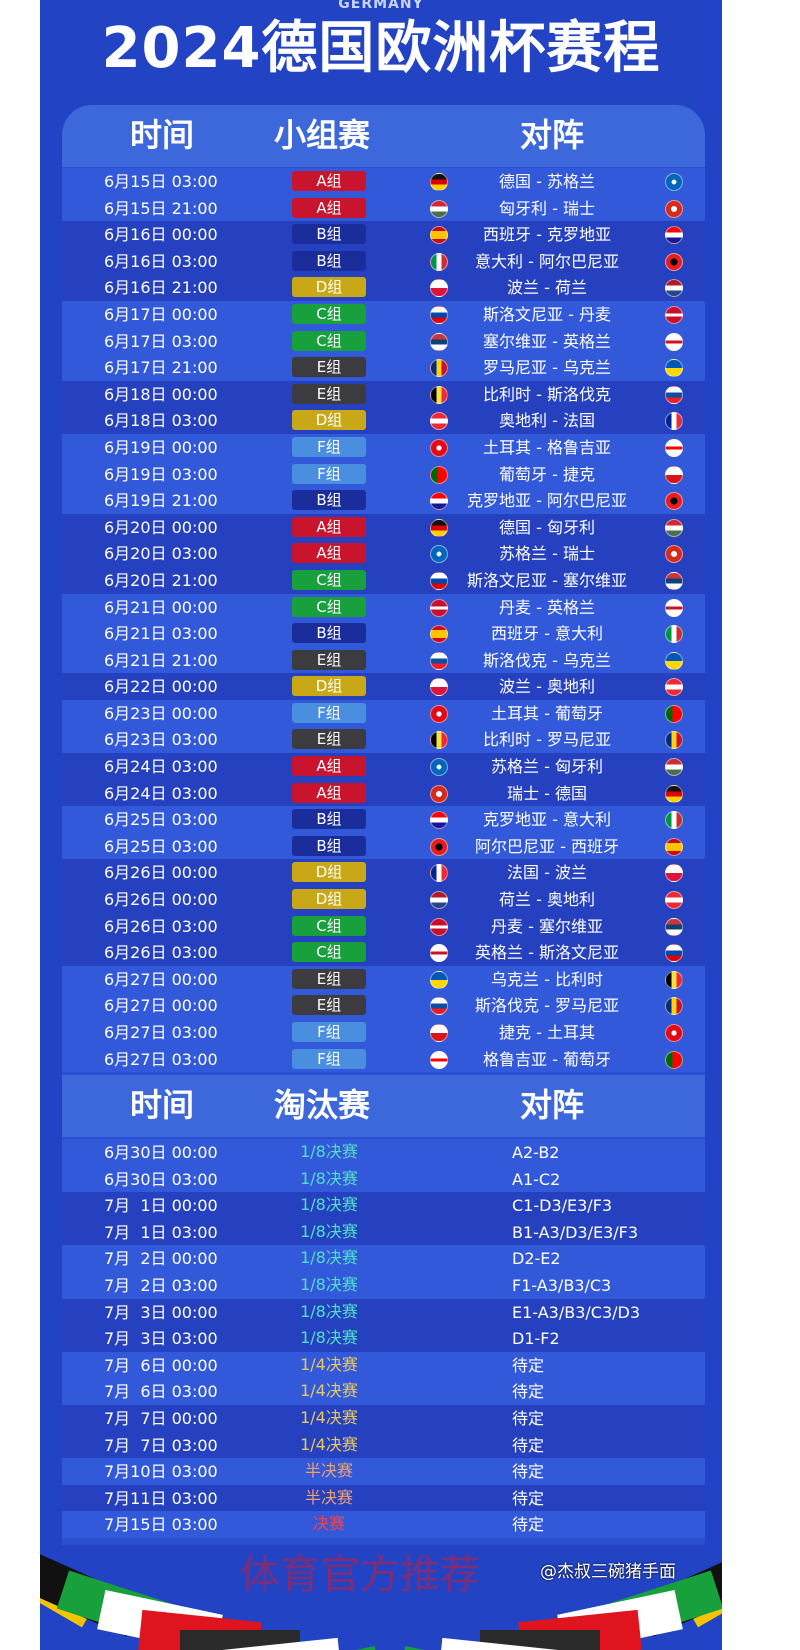 The height and width of the screenshot is (1650, 800). What do you see at coordinates (575, 1232) in the screenshot?
I see `match-teams: B1-A3/D3/E3/F3` at bounding box center [575, 1232].